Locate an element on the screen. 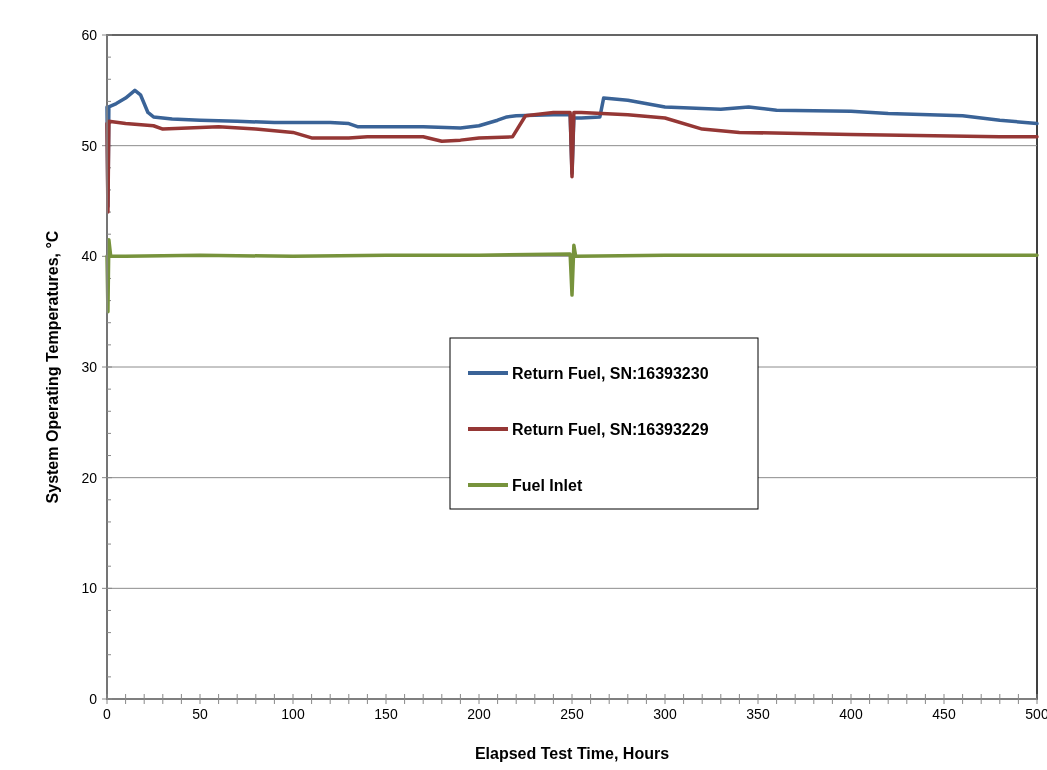 The height and width of the screenshot is (770, 1047). x-tick-label: 300 is located at coordinates (665, 714).